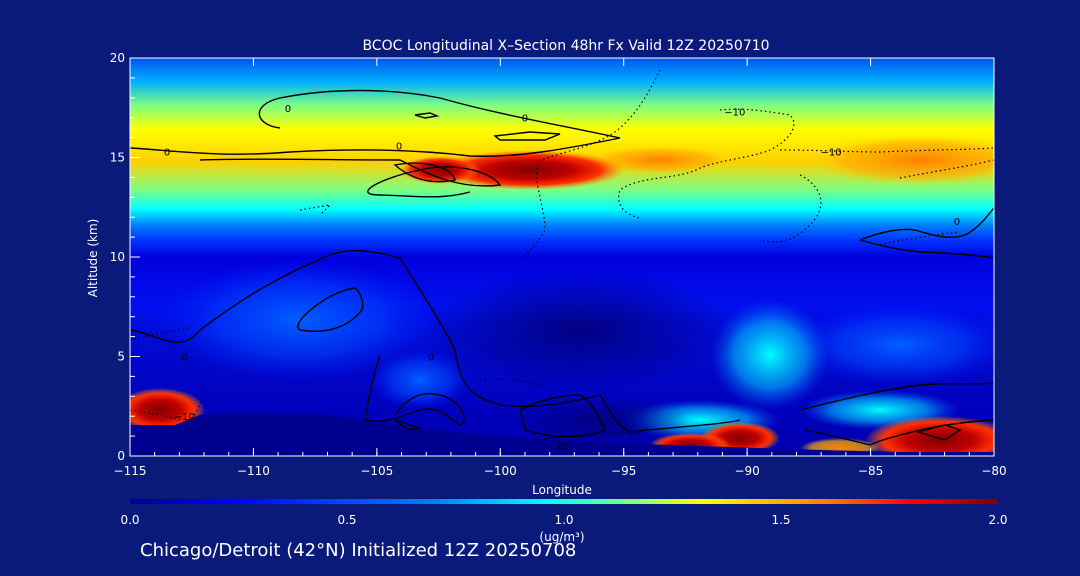  What do you see at coordinates (562, 490) in the screenshot?
I see `x-axis-label: Longitude` at bounding box center [562, 490].